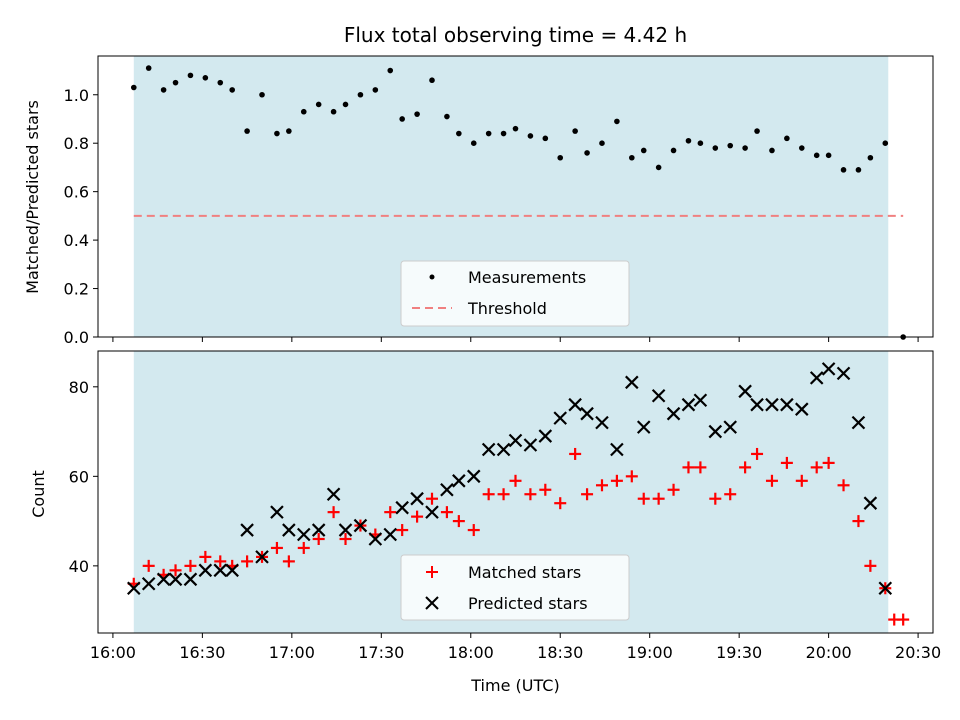 This screenshot has height=720, width=960. What do you see at coordinates (292, 652) in the screenshot?
I see `time-x-tick-label: 17:00` at bounding box center [292, 652].